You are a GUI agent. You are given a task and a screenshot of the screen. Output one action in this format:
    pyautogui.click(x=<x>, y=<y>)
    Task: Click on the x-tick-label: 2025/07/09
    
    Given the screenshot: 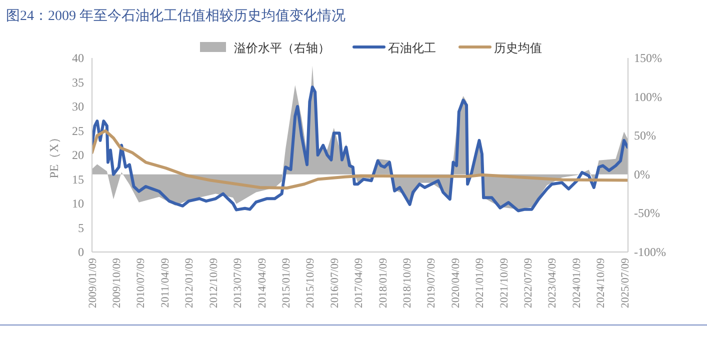 What is the action you would take?
    pyautogui.click(x=625, y=283)
    